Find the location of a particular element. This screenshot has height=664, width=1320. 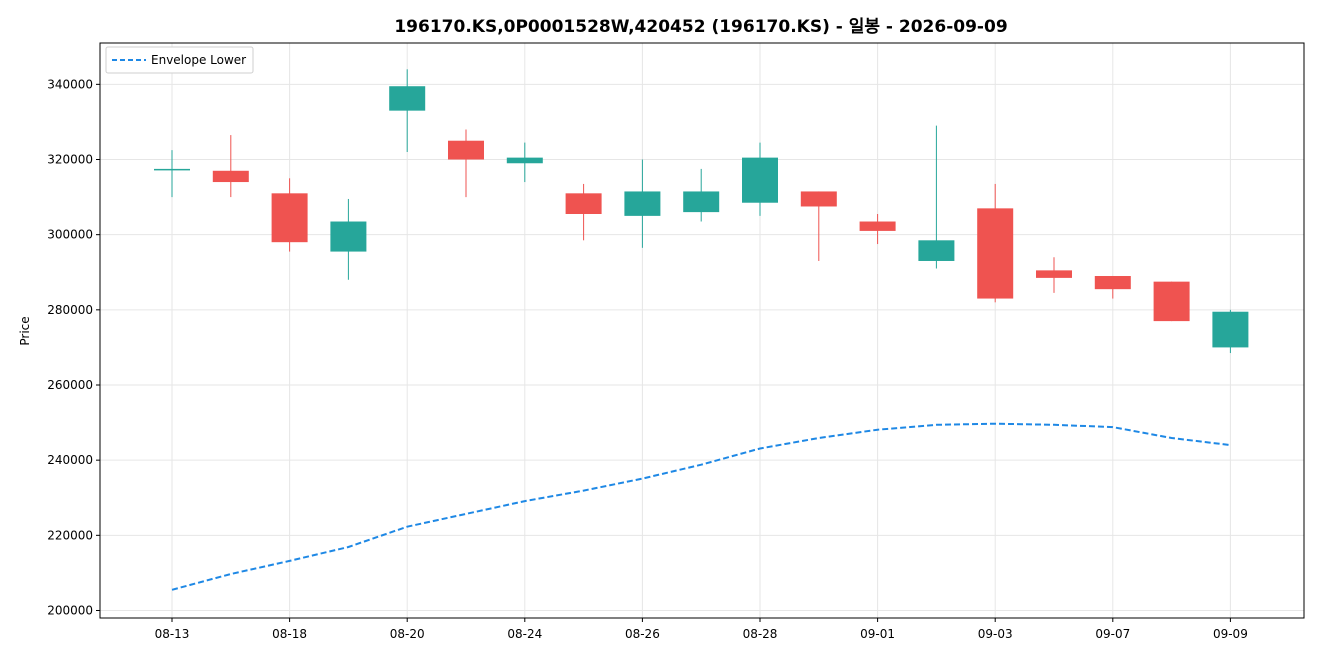

y-tick-label: 280000 is located at coordinates (70, 310).